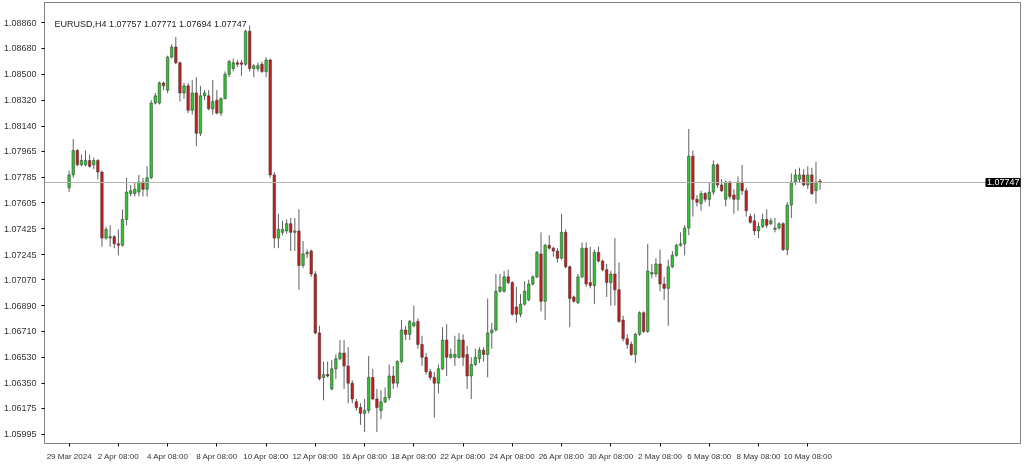 Image resolution: width=1024 pixels, height=465 pixels. Describe the element at coordinates (561, 456) in the screenshot. I see `x-tick-label: 26 Apr 08:00` at that location.